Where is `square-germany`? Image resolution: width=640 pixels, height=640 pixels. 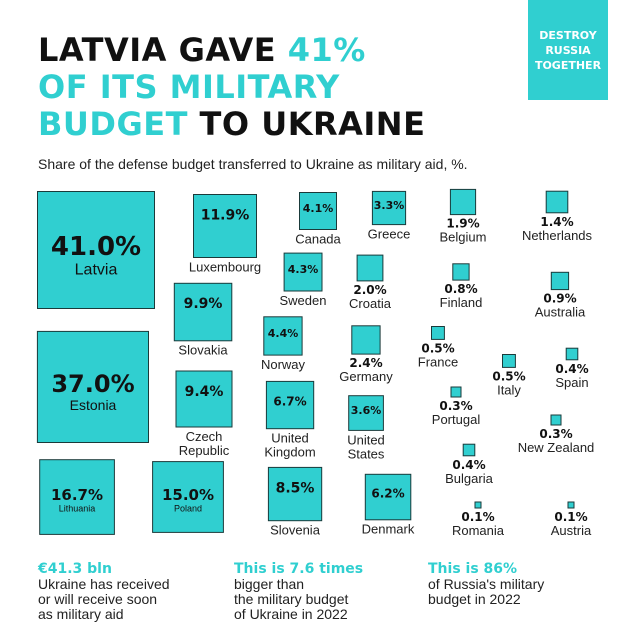 square-germany is located at coordinates (366, 340).